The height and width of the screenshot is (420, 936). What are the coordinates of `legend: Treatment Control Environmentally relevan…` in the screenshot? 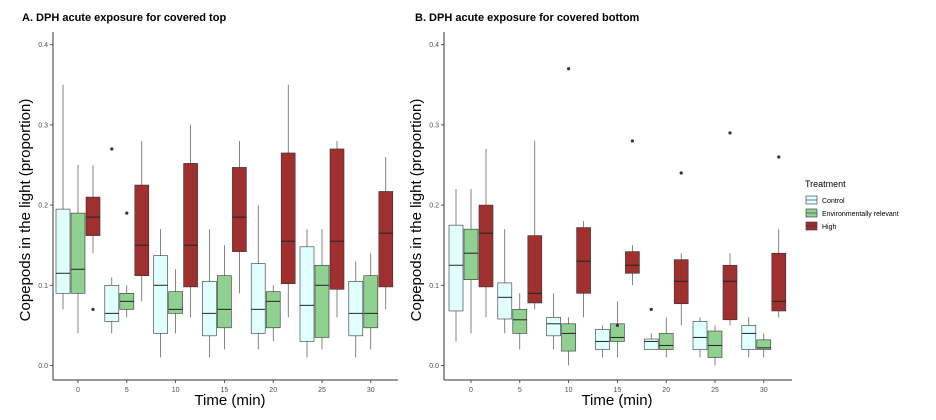 It's located at (852, 205).